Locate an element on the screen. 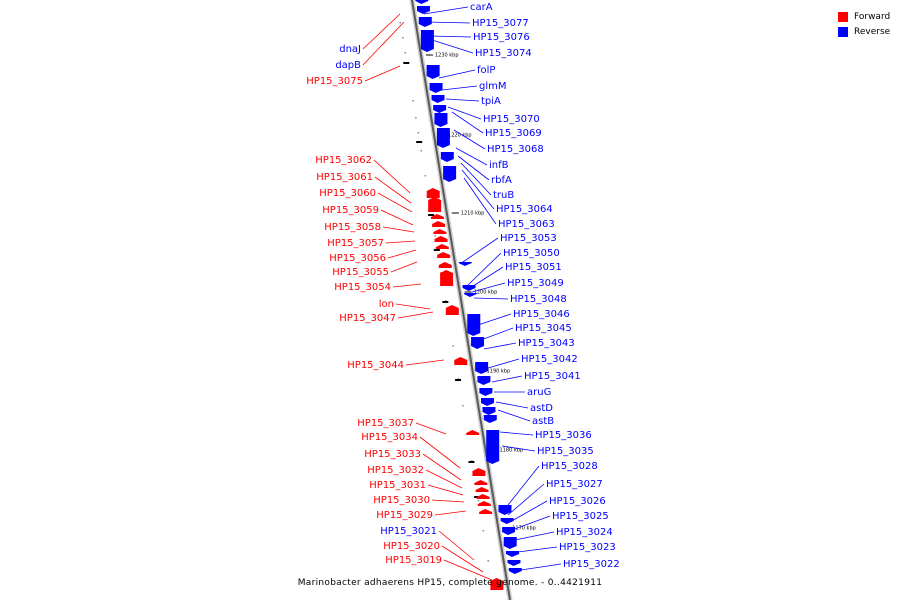 Image resolution: width=900 pixels, height=600 pixels. legend-reverse: Reverse is located at coordinates (864, 31).